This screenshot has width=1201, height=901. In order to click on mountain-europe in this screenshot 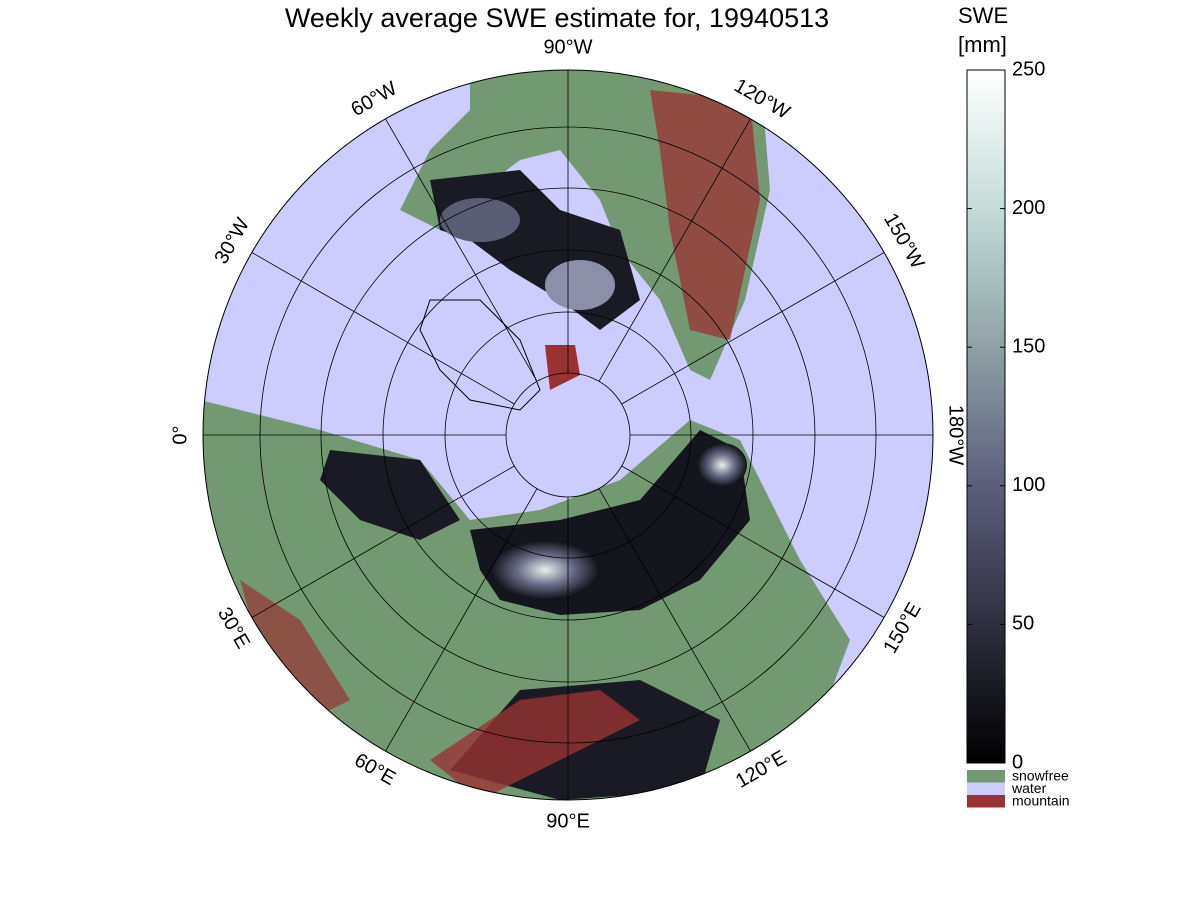, I will do `click(295, 650)`.